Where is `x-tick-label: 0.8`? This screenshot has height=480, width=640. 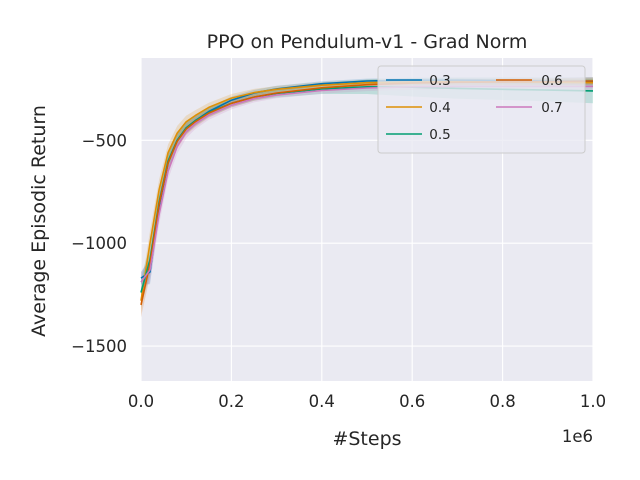 x-tick-label: 0.8 is located at coordinates (502, 401).